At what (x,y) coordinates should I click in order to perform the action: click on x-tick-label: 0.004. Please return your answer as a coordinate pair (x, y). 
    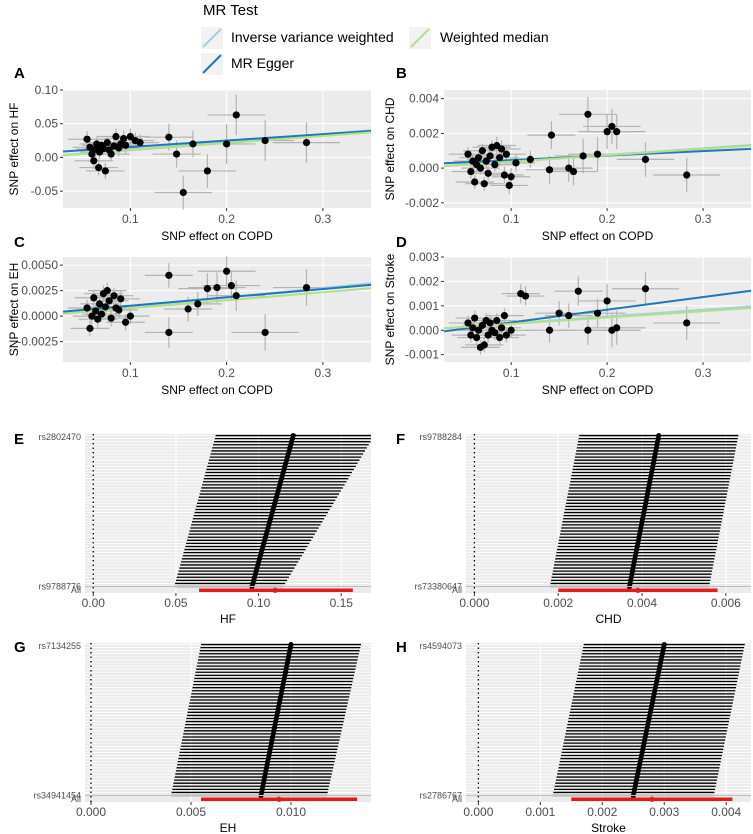
    Looking at the image, I should click on (726, 812).